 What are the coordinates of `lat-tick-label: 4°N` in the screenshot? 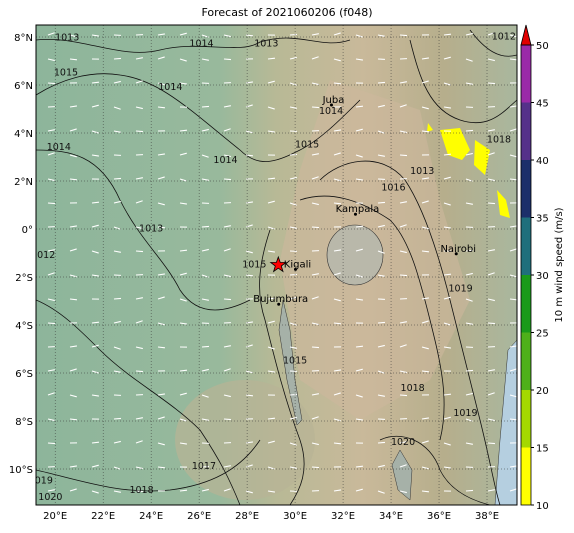 It's located at (23, 134).